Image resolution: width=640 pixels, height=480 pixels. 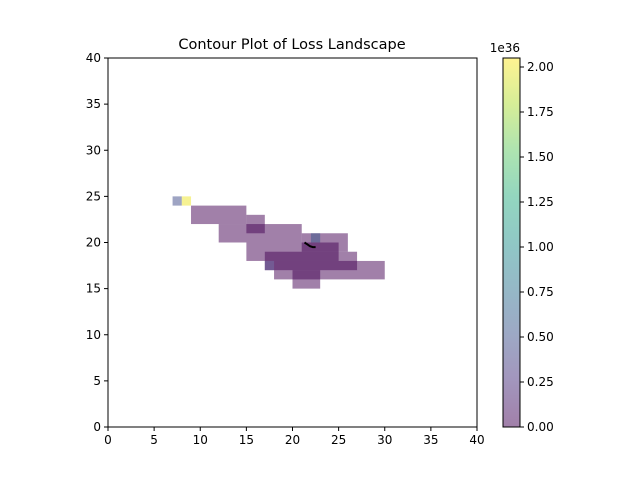 What do you see at coordinates (384, 440) in the screenshot?
I see `x-tick-label: 30` at bounding box center [384, 440].